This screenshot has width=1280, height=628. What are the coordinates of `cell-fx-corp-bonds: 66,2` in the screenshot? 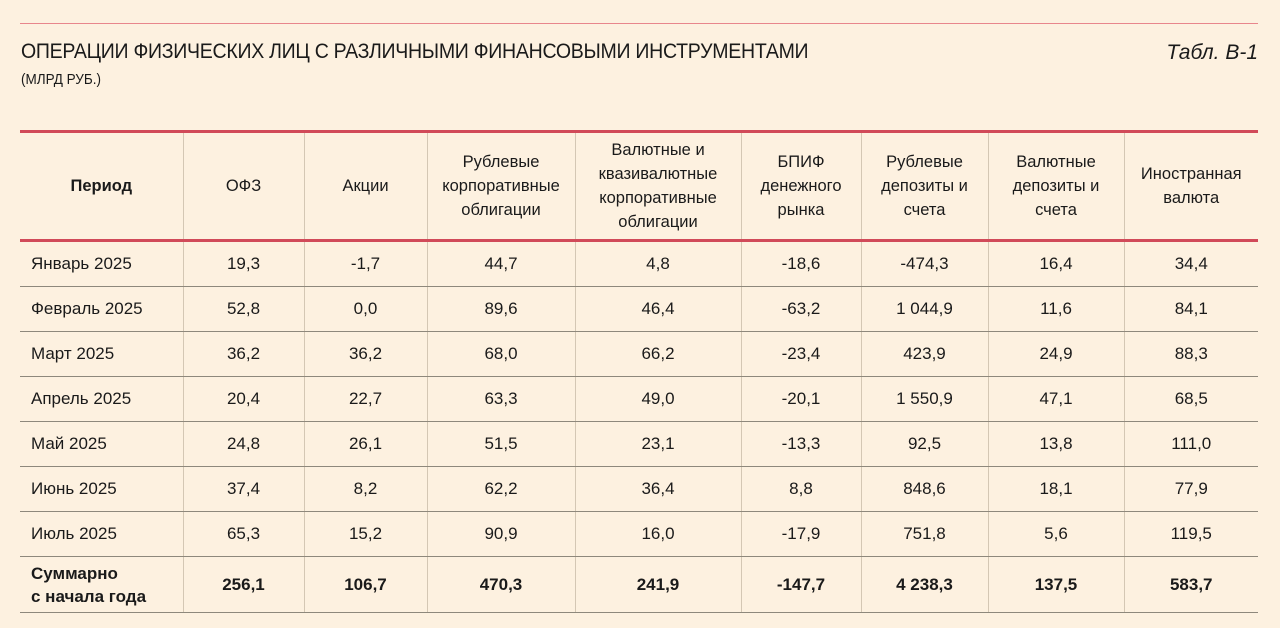 It's located at (657, 354).